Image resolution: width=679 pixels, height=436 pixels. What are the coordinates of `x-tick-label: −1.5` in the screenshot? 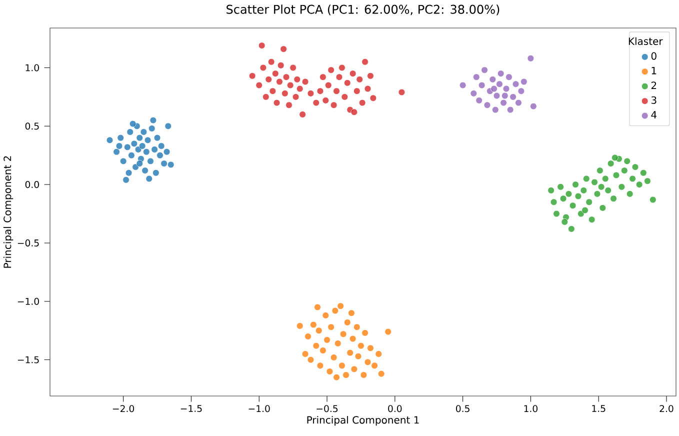 It's located at (191, 408).